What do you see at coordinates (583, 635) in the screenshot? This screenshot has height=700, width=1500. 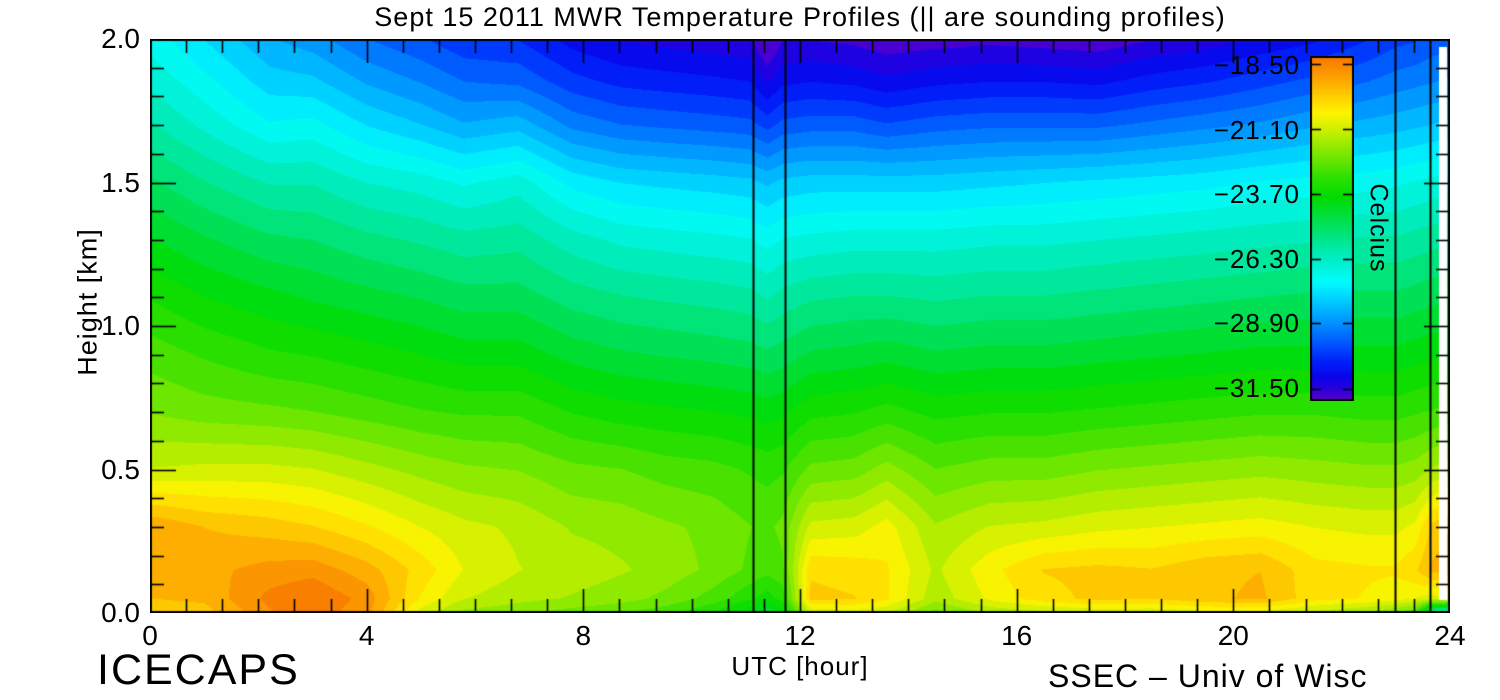 I see `x-tick-label: 8` at bounding box center [583, 635].